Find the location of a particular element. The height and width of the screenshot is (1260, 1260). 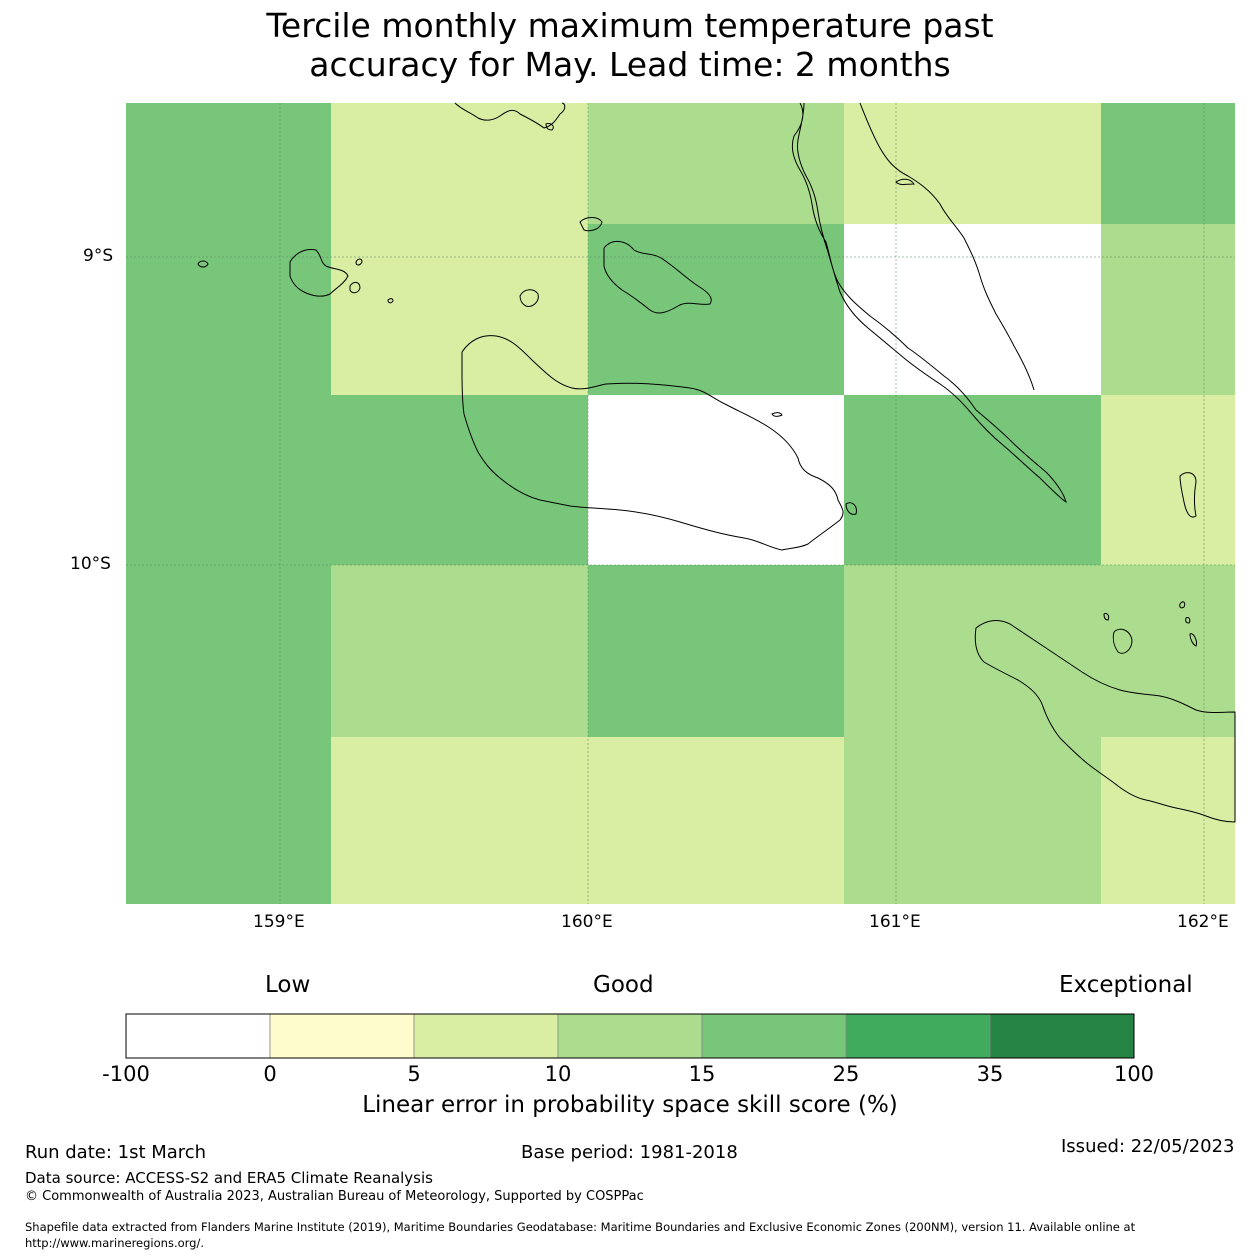

island-malaita is located at coordinates (929, 303).